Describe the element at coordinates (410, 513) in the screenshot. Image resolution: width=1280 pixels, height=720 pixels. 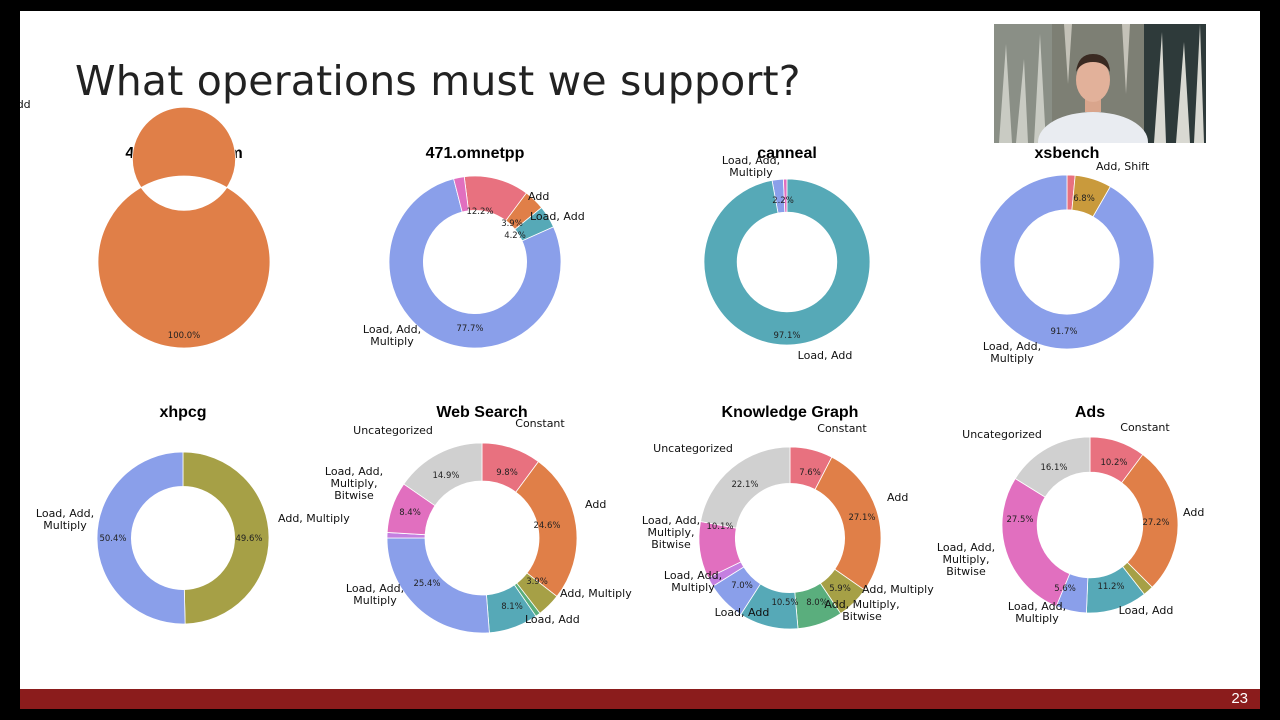
I see `slice-percent: 8.4%` at that location.